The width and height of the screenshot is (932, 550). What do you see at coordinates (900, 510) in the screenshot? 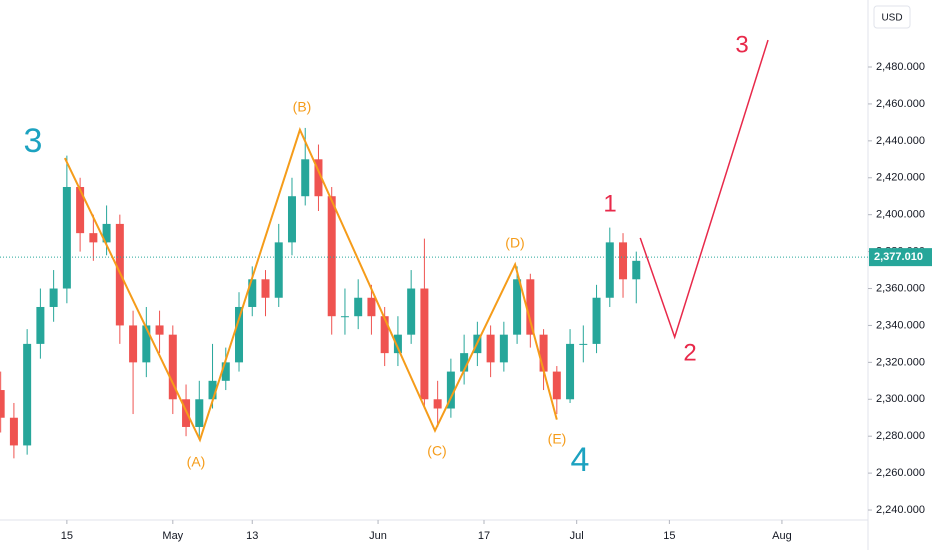
I see `y-tick-label: 2,240.000` at bounding box center [900, 510].